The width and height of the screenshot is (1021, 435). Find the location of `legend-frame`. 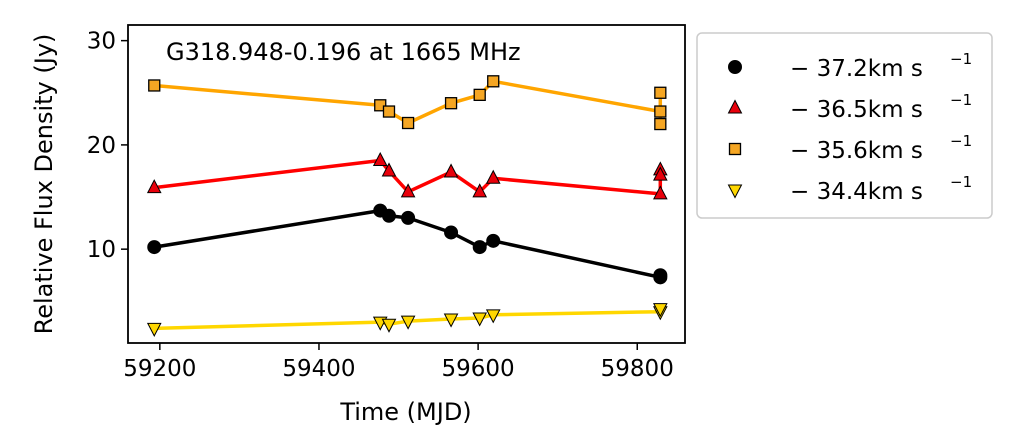

legend-frame is located at coordinates (844, 125).